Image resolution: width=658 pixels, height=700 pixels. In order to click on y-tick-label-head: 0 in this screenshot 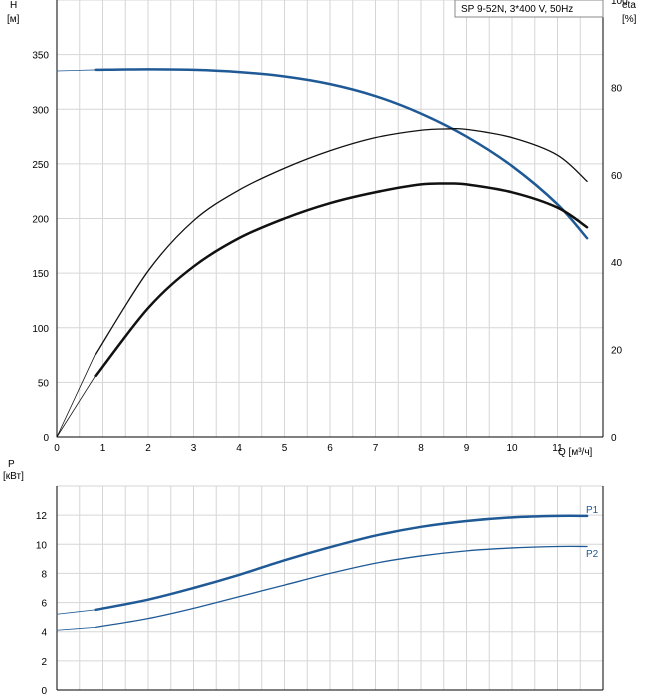, I will do `click(46, 438)`.